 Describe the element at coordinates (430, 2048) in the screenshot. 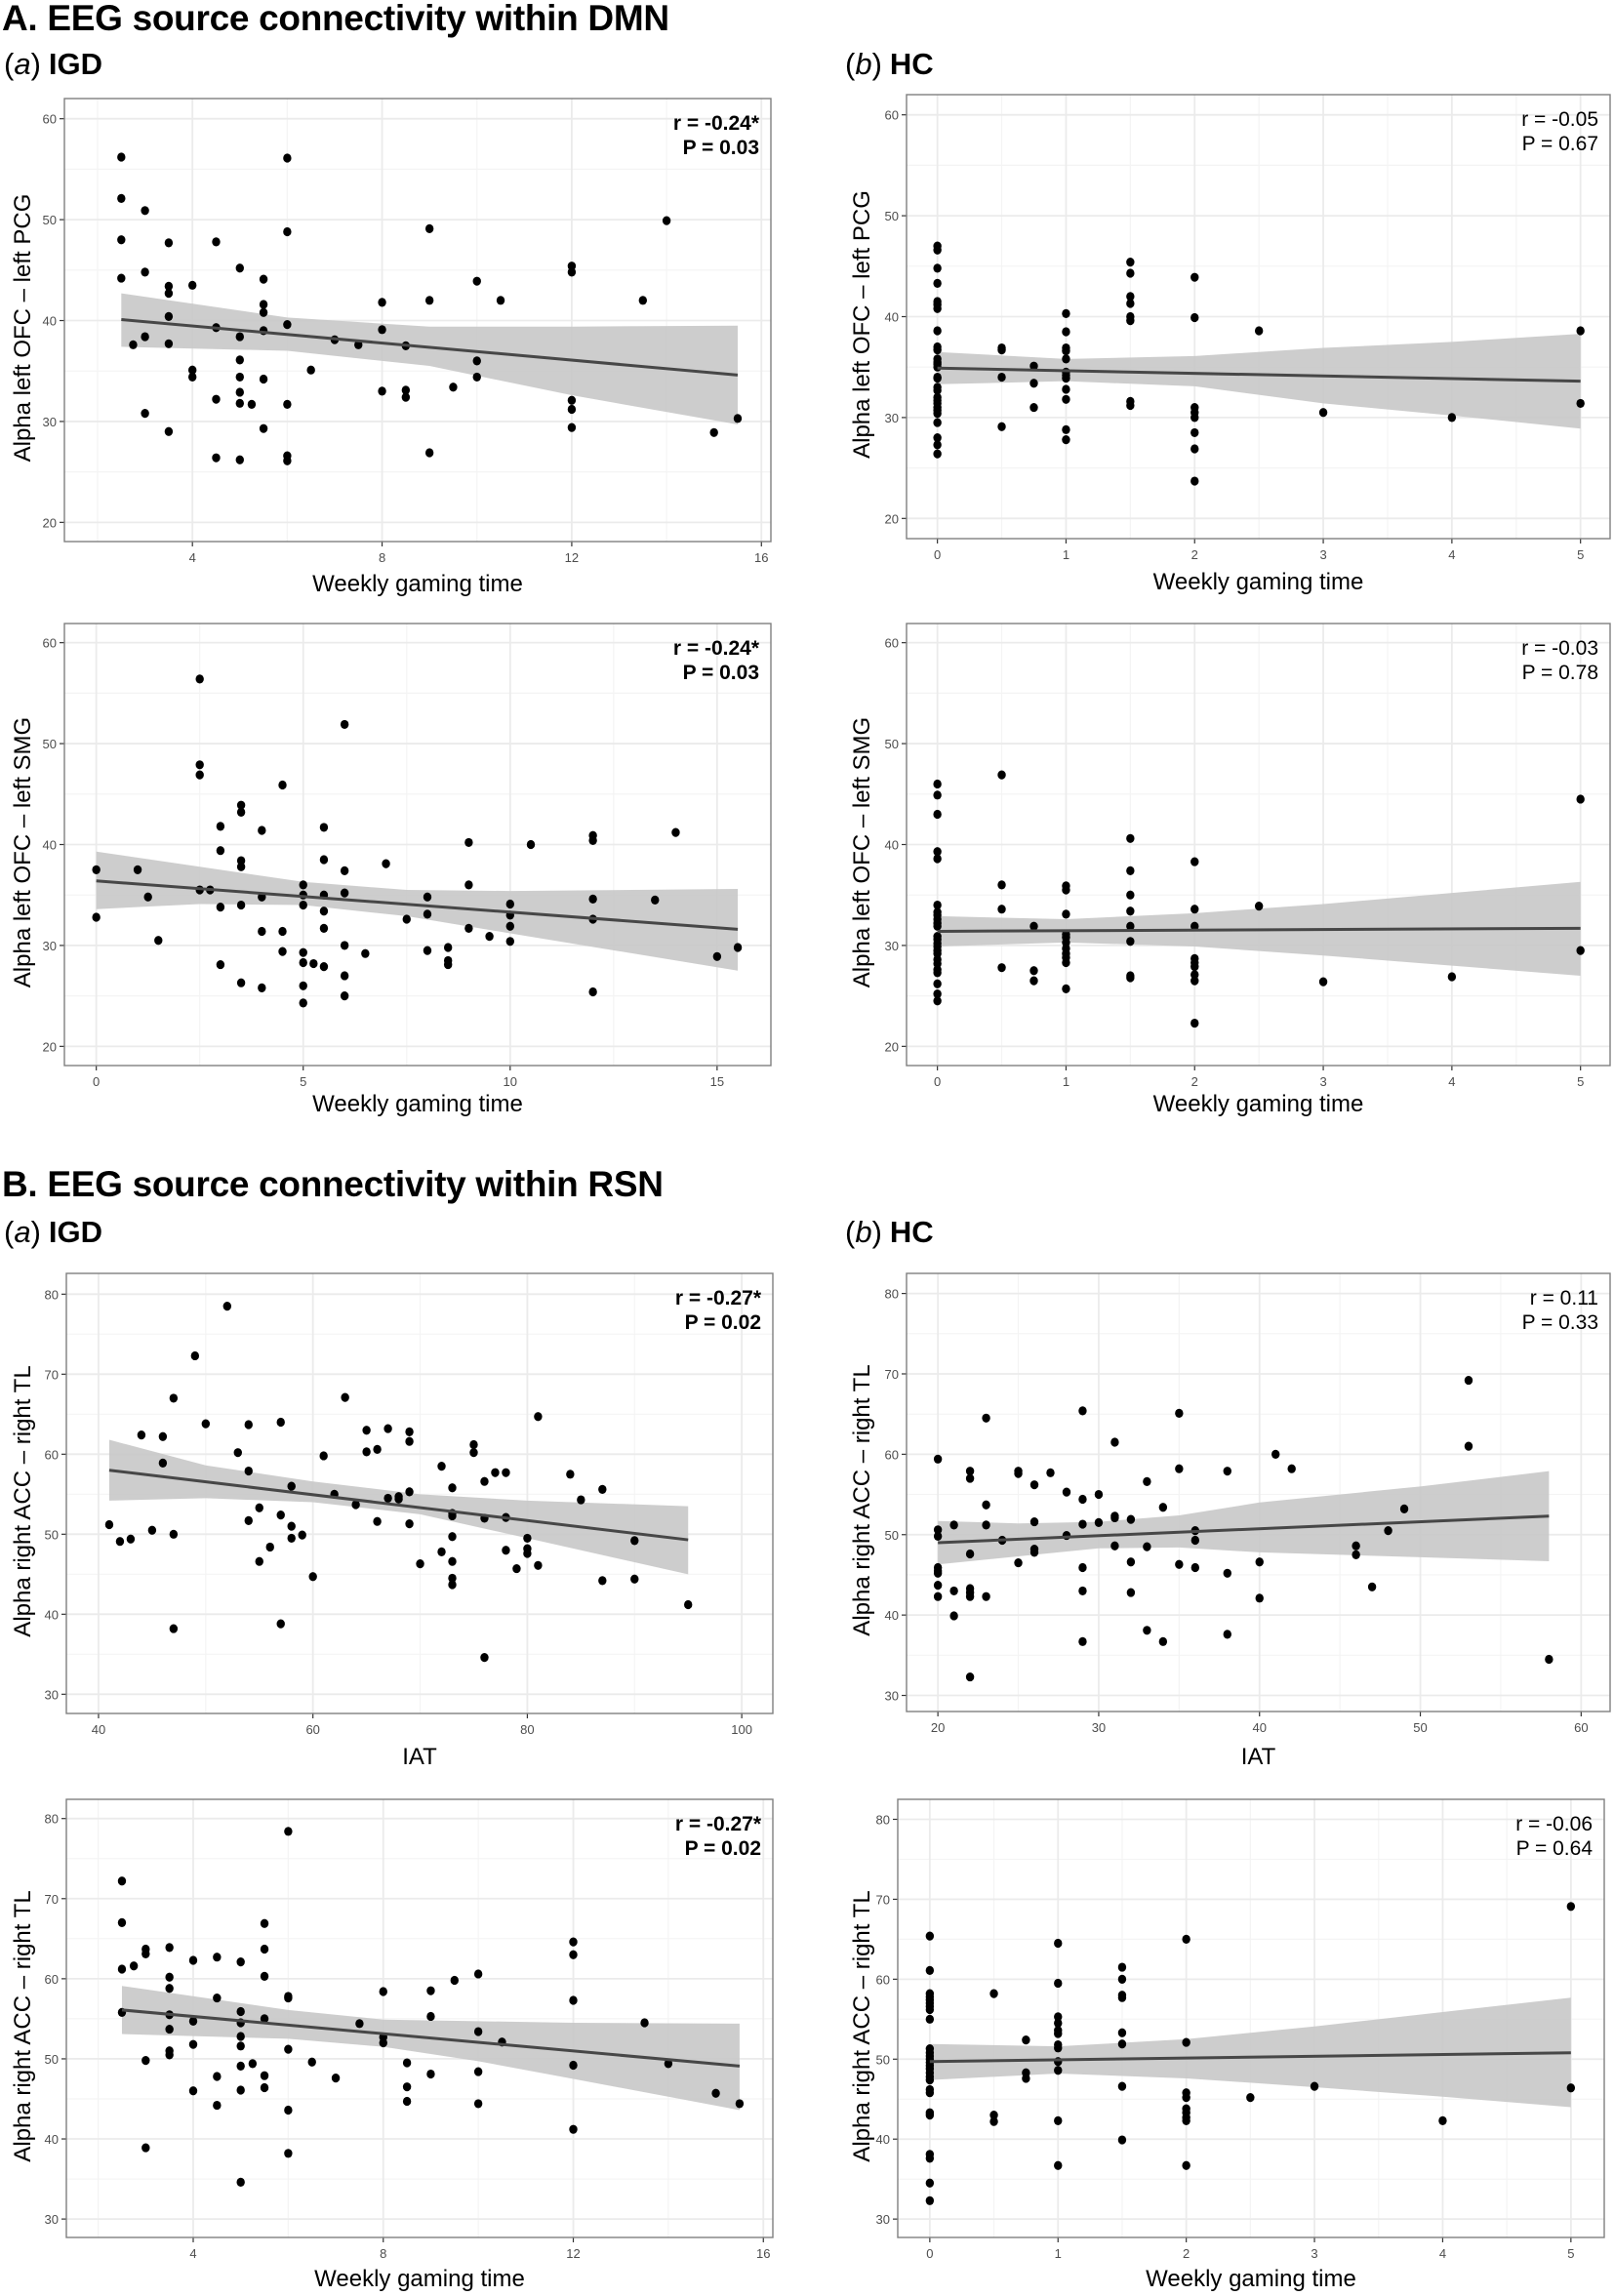

I see `confidence-band` at that location.